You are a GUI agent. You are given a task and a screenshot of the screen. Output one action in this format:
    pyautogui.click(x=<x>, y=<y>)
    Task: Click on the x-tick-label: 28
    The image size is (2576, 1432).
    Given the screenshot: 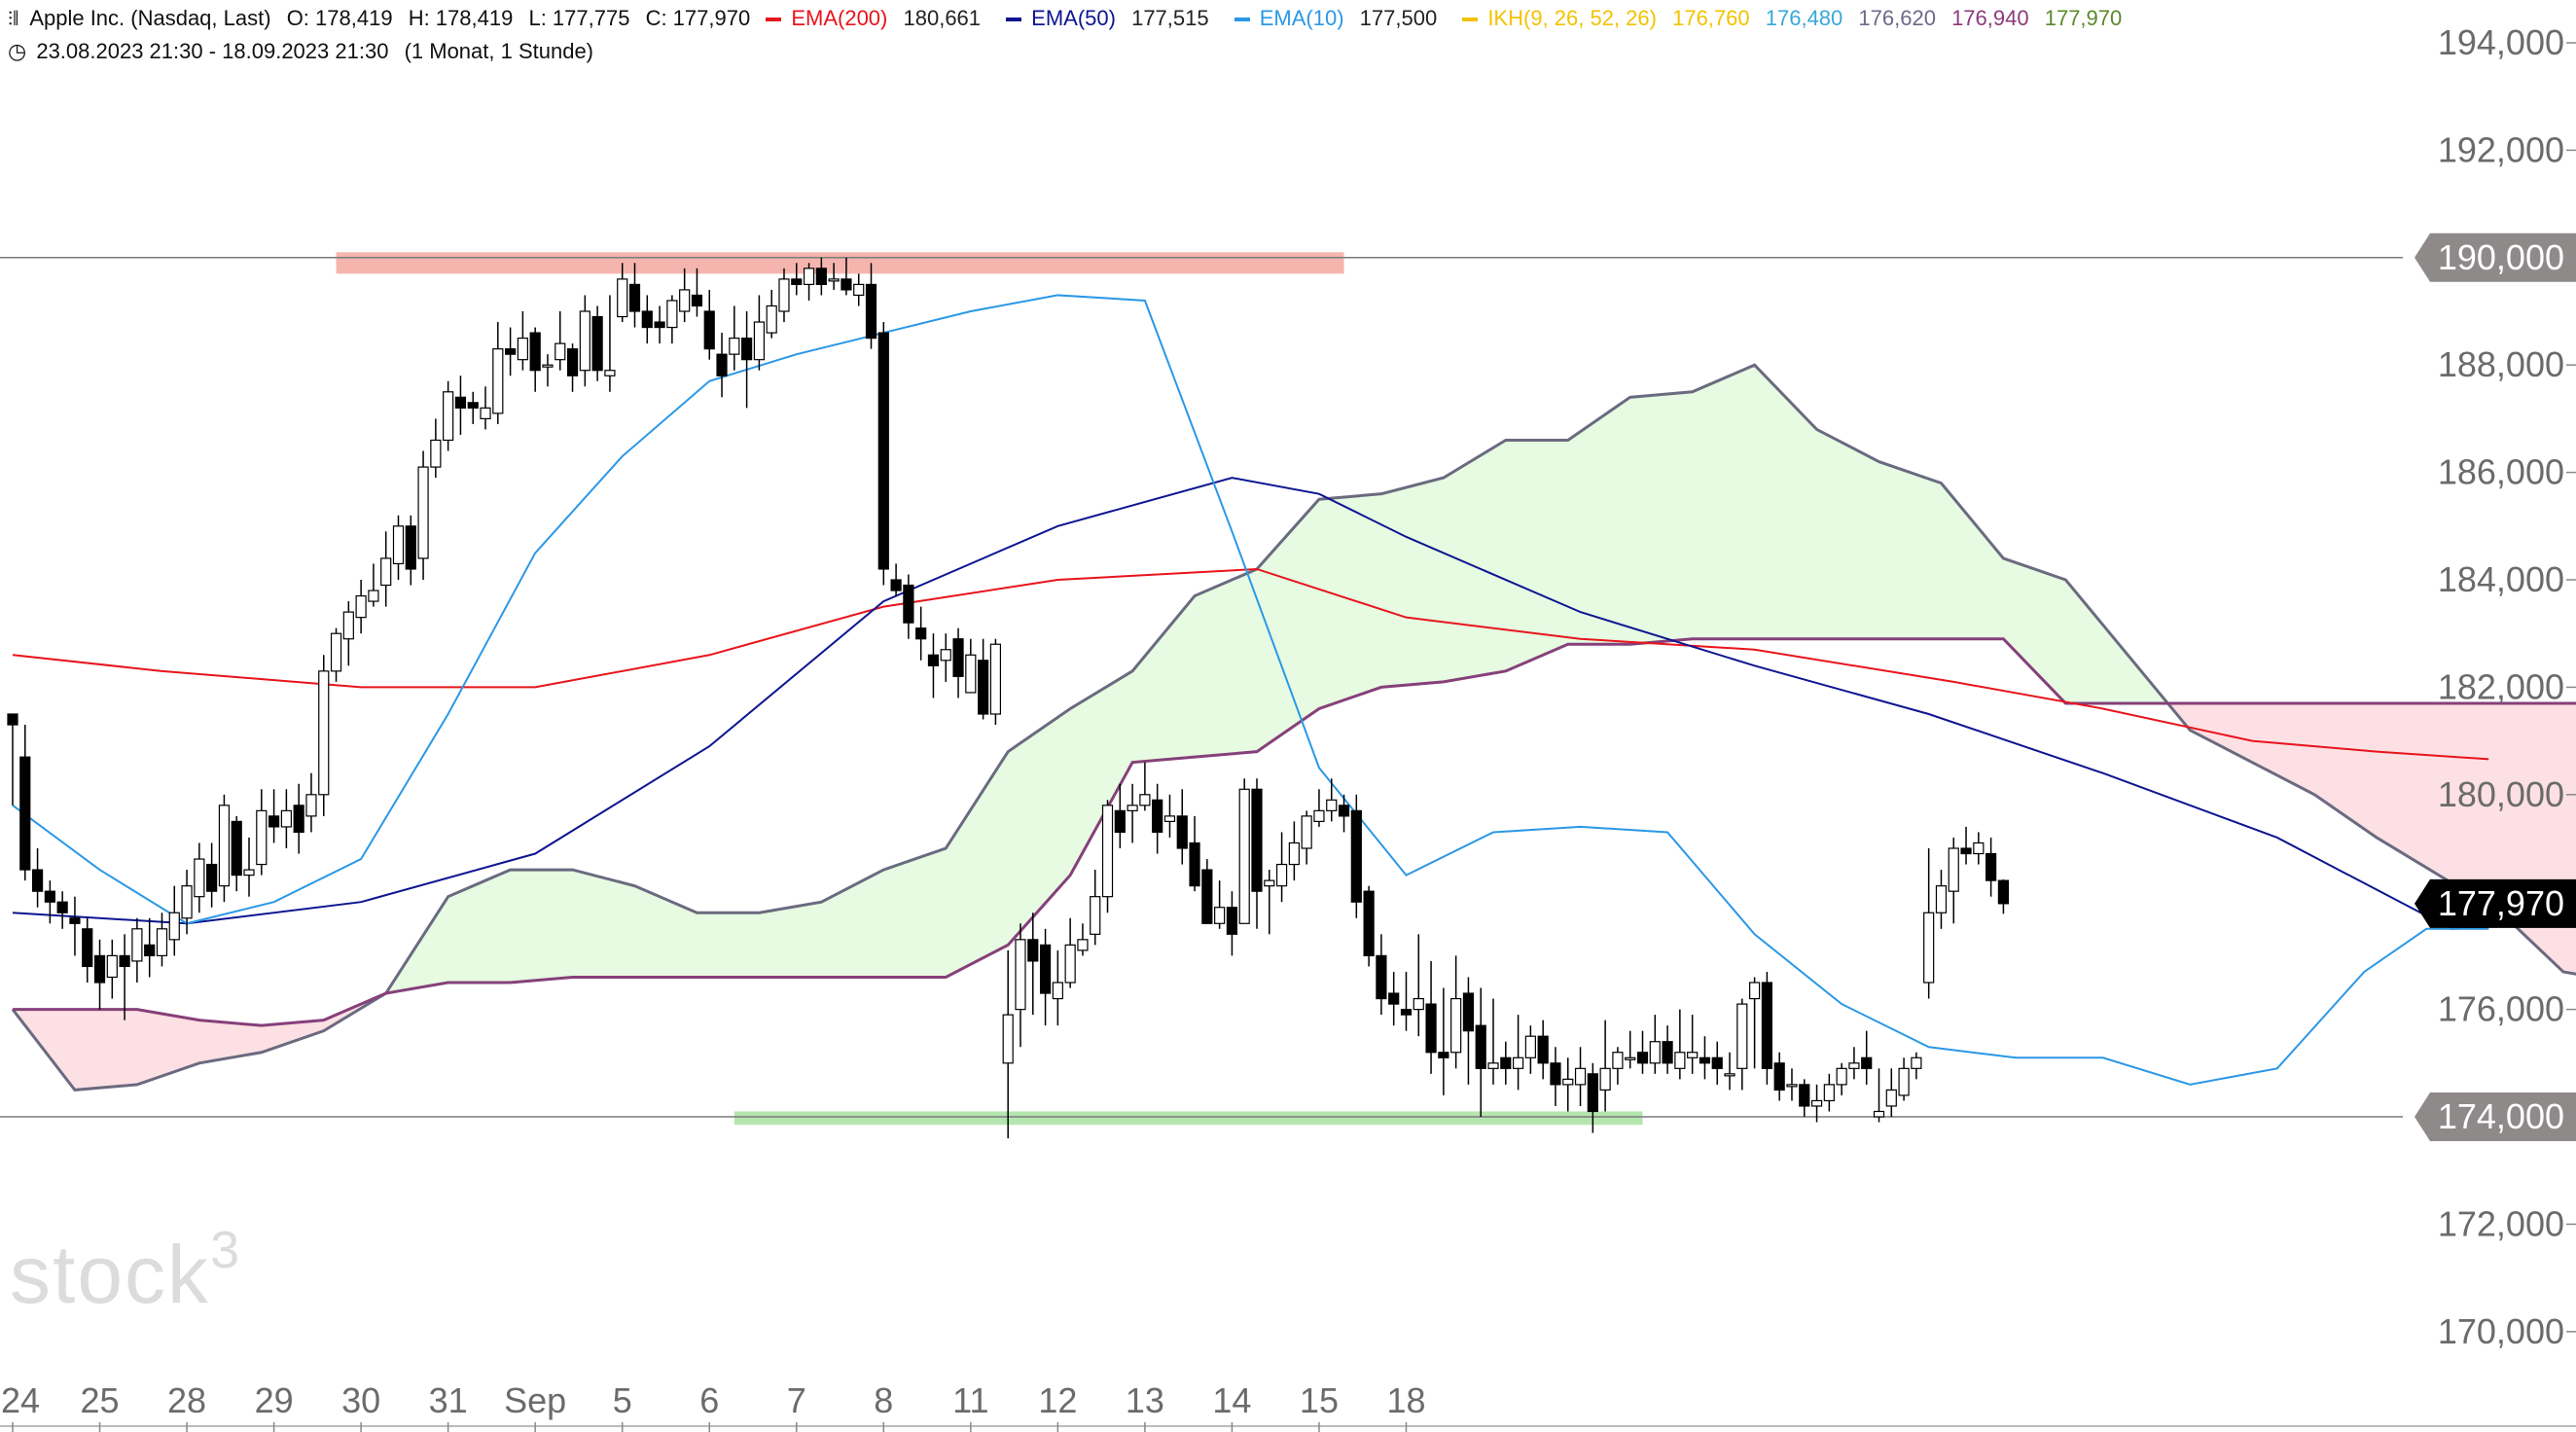 What is the action you would take?
    pyautogui.click(x=186, y=1400)
    